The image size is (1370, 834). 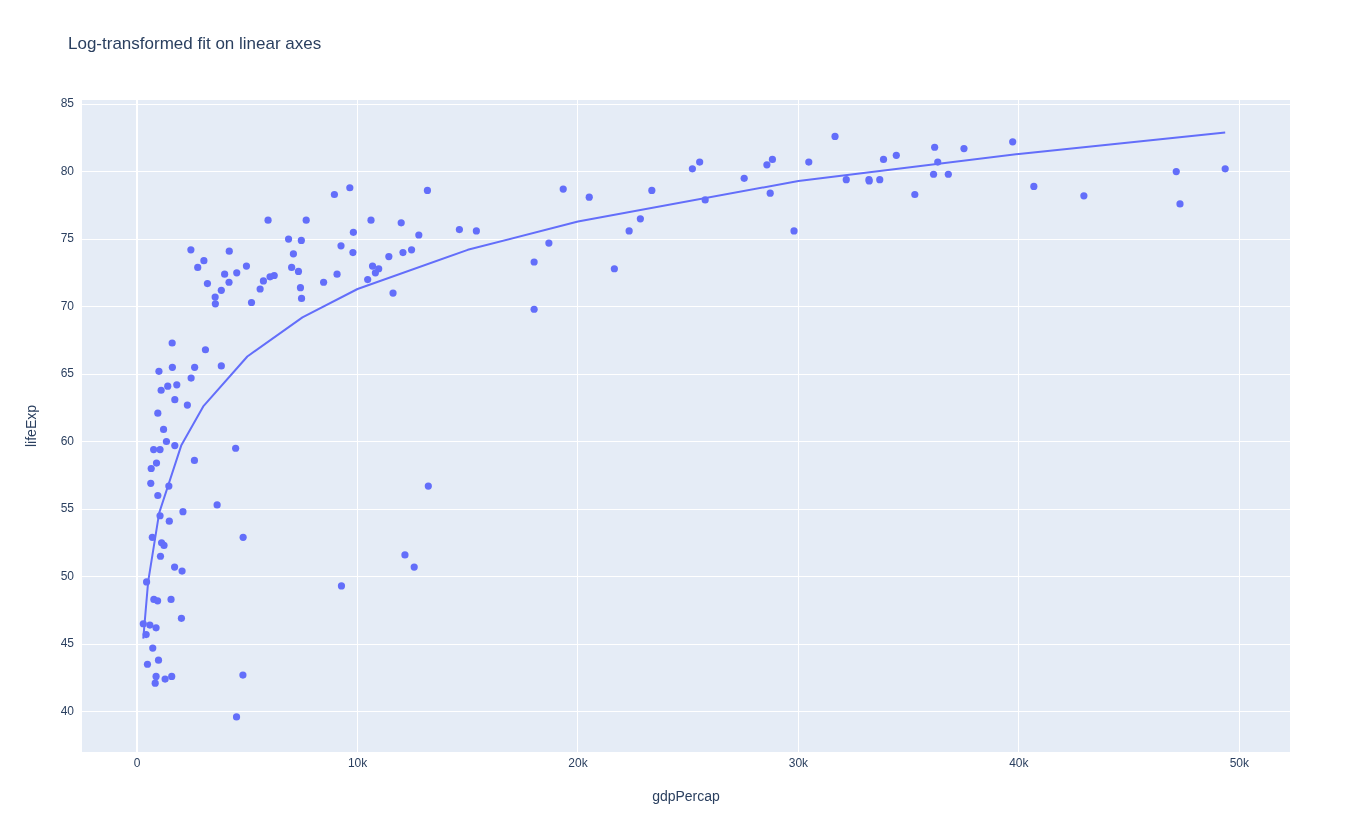 What do you see at coordinates (67, 238) in the screenshot?
I see `y-tick-label: 75` at bounding box center [67, 238].